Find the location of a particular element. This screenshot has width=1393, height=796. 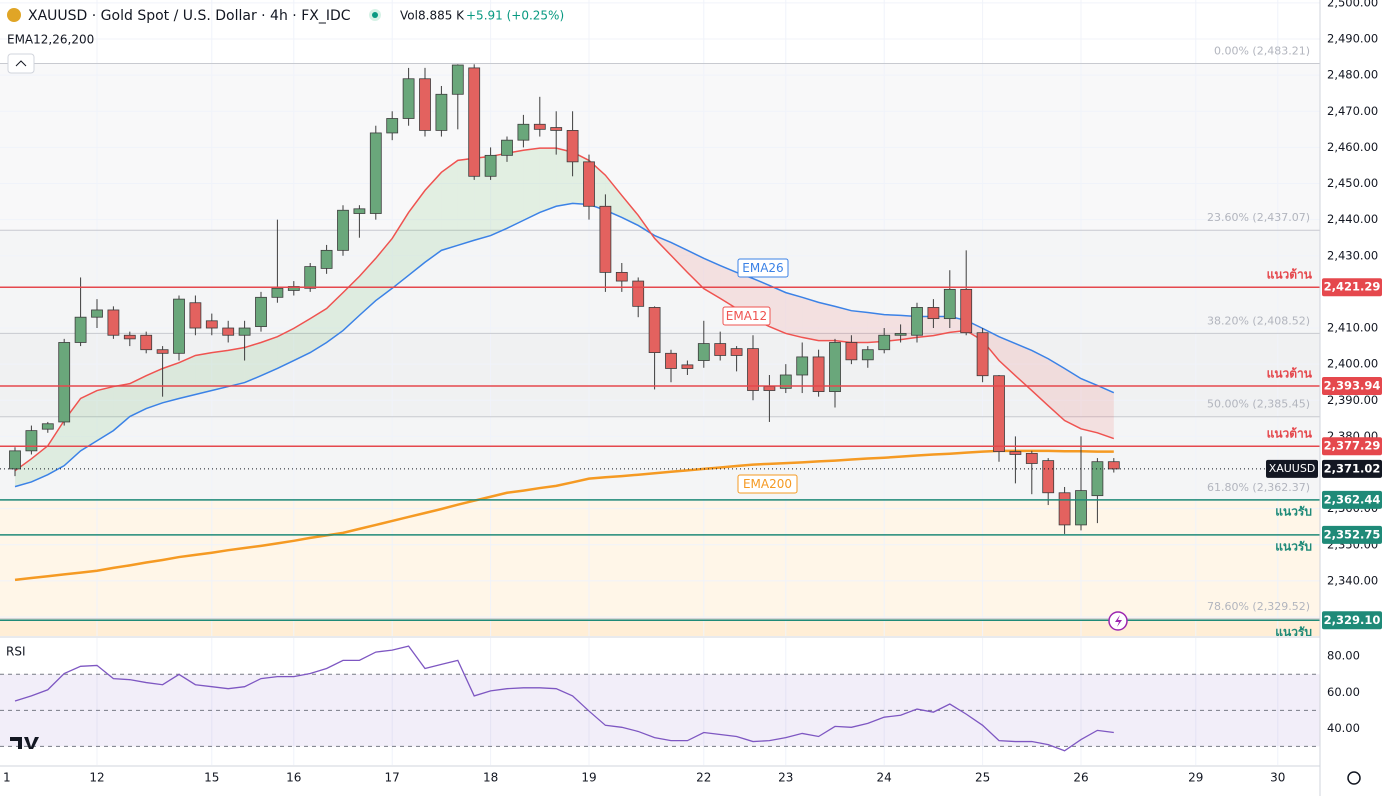

fib-label: 61.80% (2,362.37) is located at coordinates (1258, 487).